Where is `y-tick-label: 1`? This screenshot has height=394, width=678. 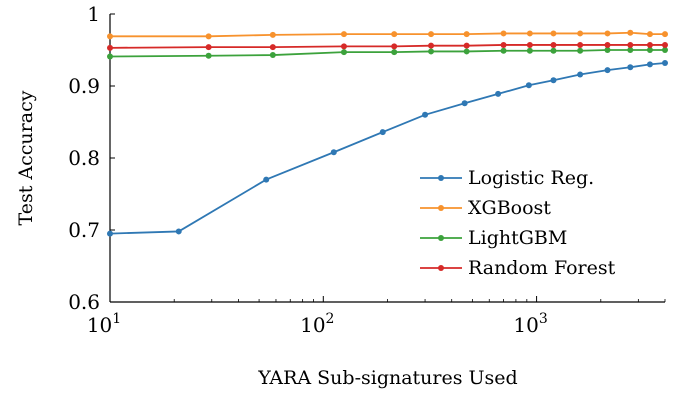 y-tick-label: 1 is located at coordinates (93, 14).